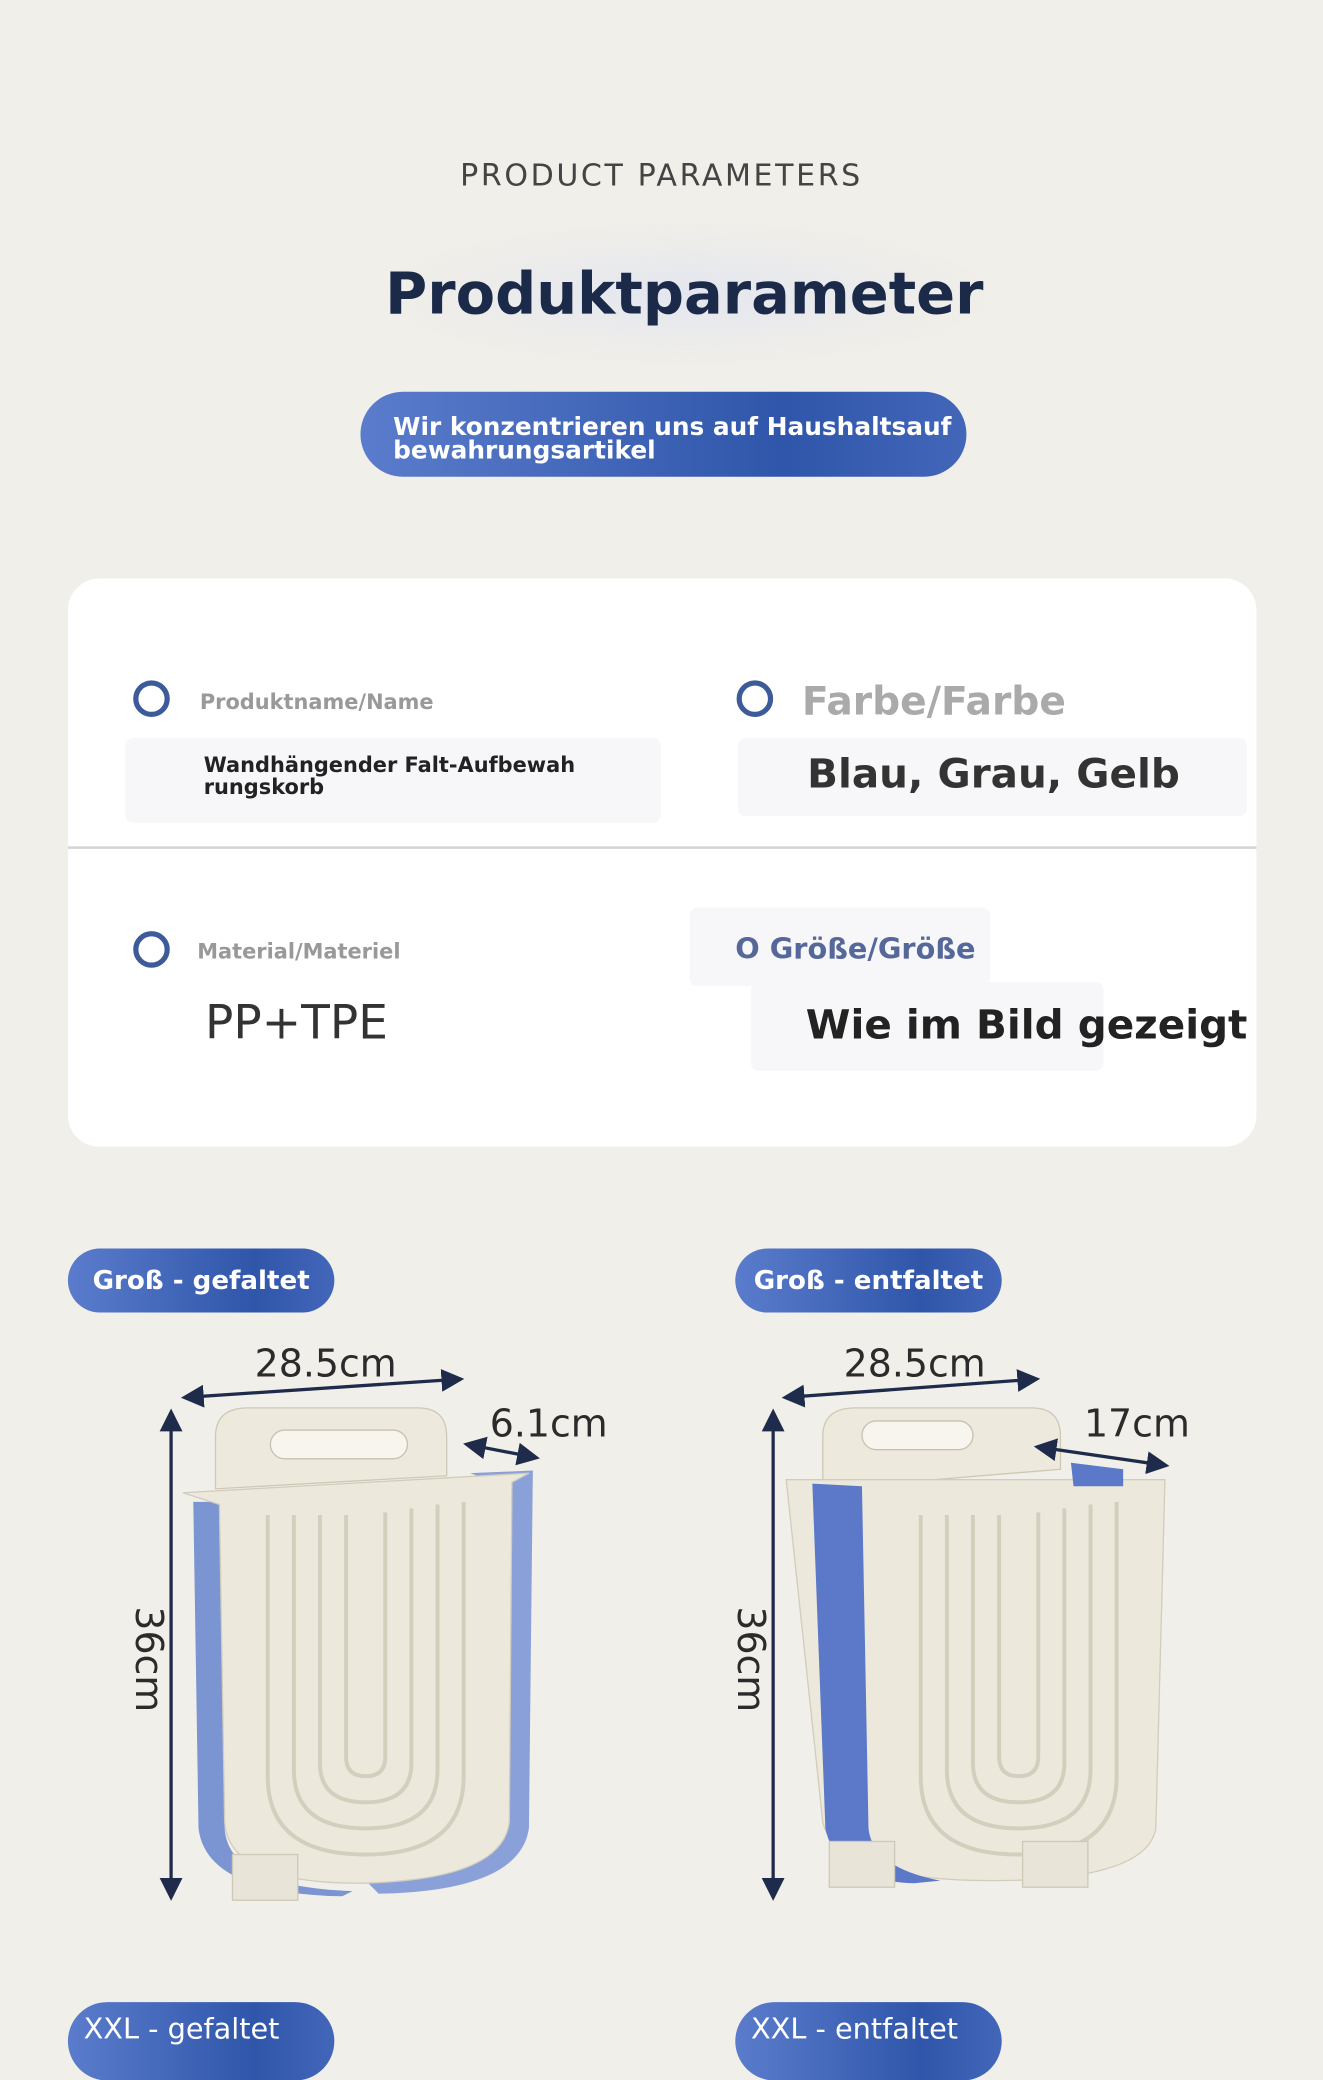  What do you see at coordinates (389, 765) in the screenshot?
I see `param-value: Wandhängender Falt-Aufbewah` at bounding box center [389, 765].